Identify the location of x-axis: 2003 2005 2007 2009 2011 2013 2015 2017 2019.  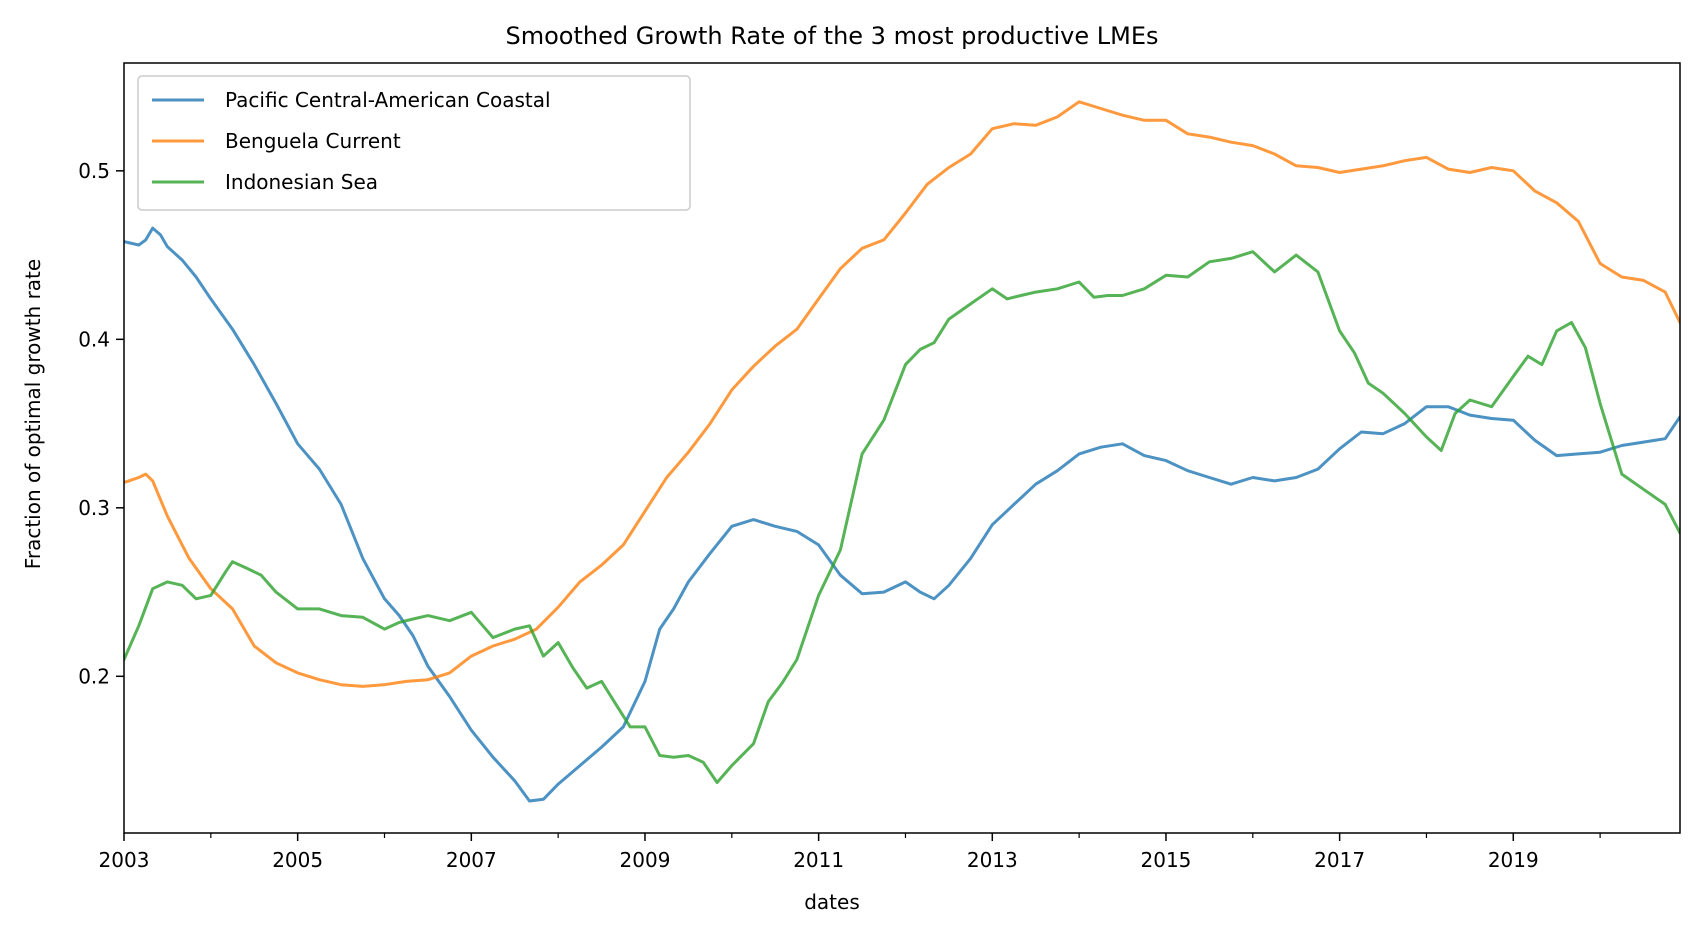
(850, 852).